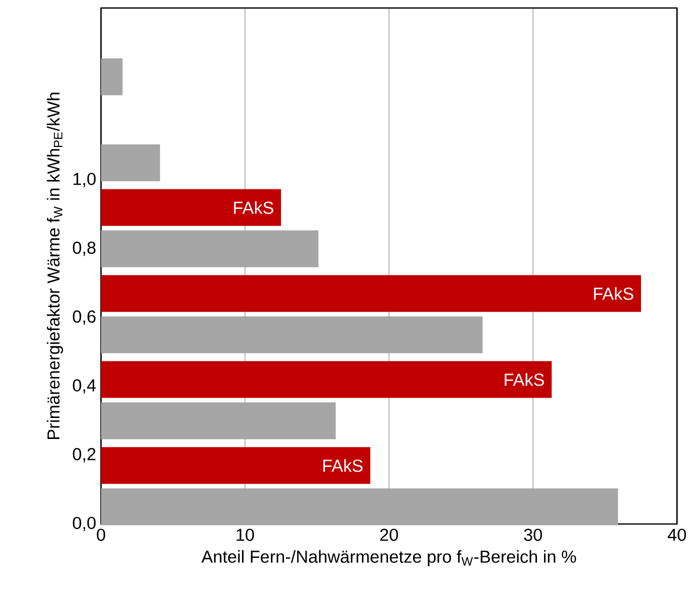  What do you see at coordinates (245, 534) in the screenshot?
I see `x-tick-label: 10` at bounding box center [245, 534].